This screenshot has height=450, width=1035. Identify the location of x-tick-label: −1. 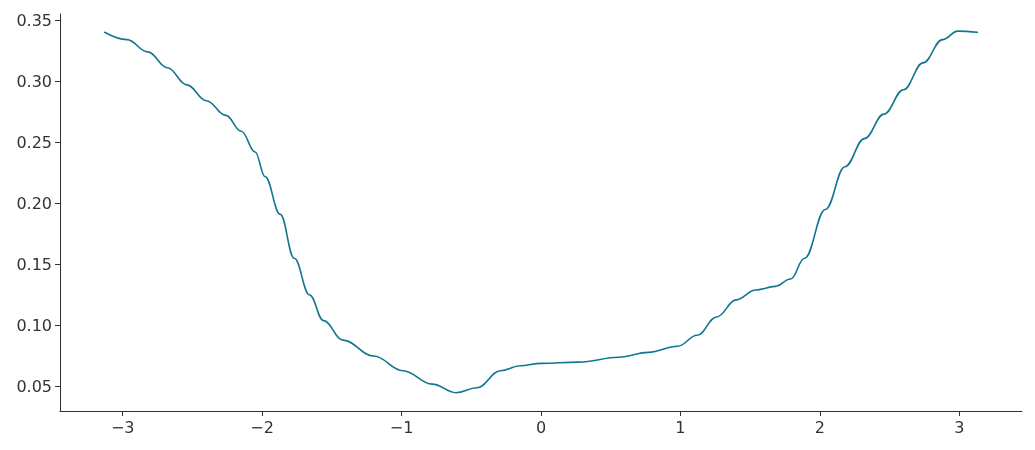
(401, 427).